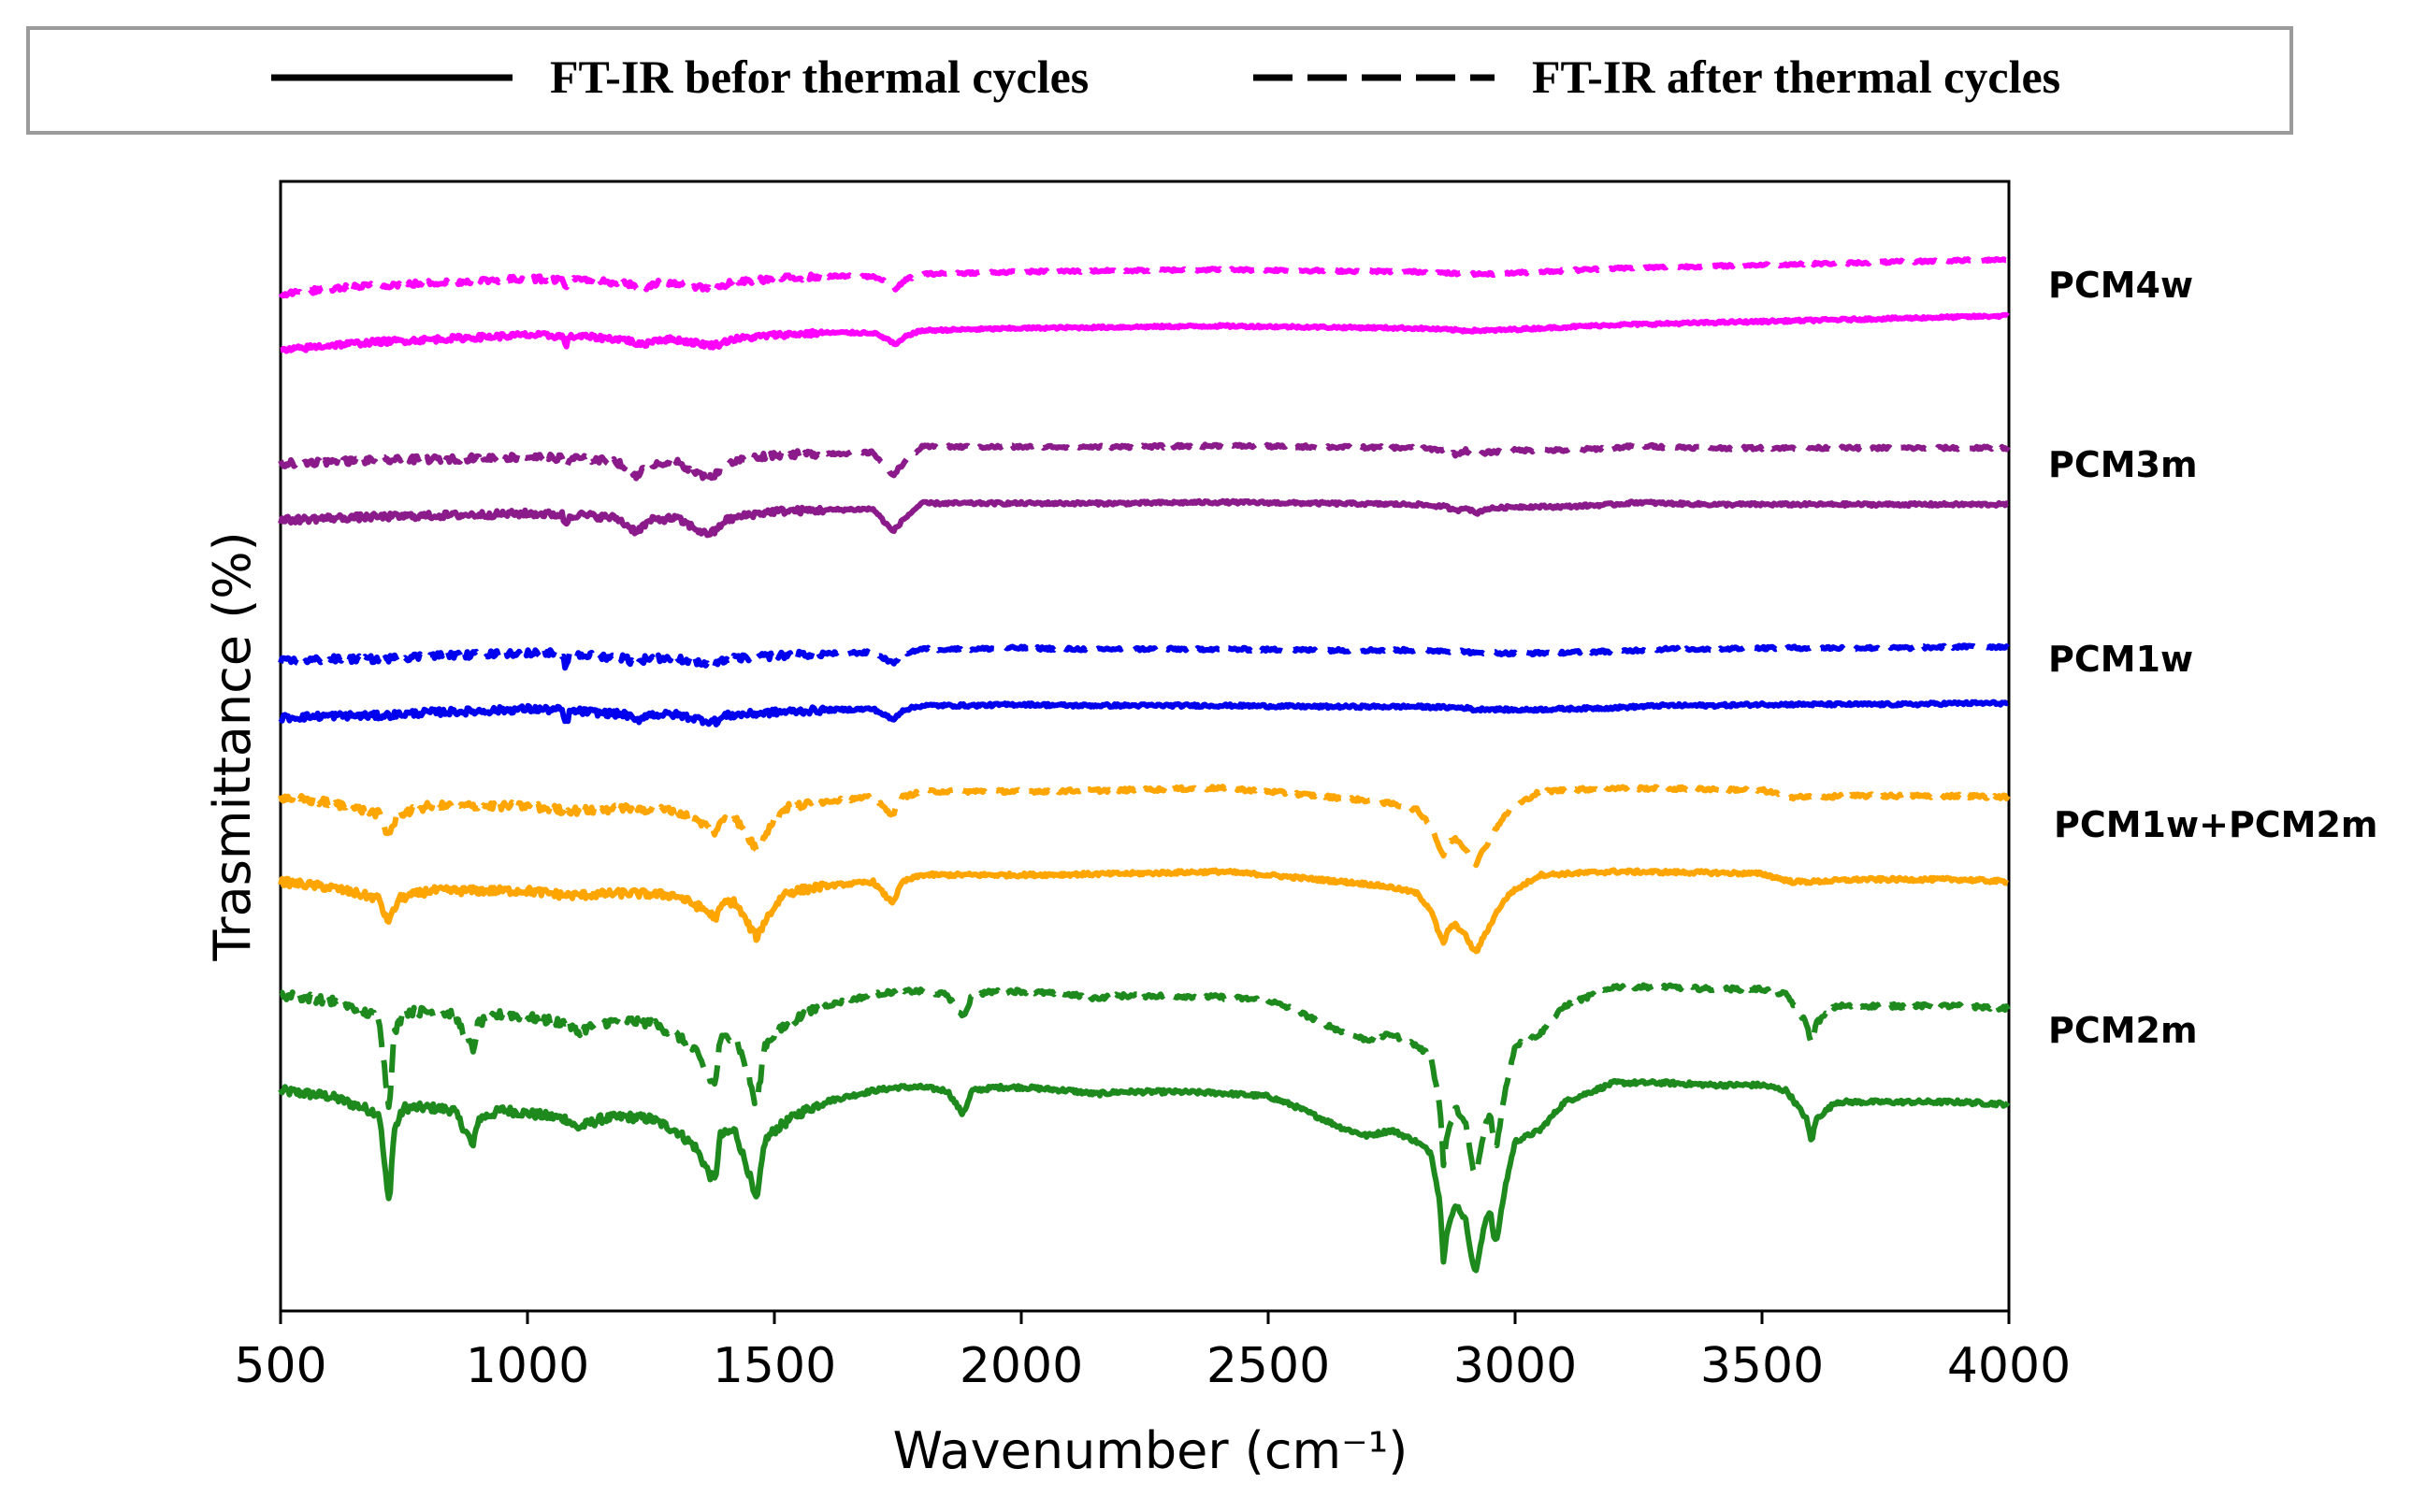 This screenshot has width=2412, height=1512. Describe the element at coordinates (2123, 1030) in the screenshot. I see `sample-label-pcm2m: PCM2m` at that location.